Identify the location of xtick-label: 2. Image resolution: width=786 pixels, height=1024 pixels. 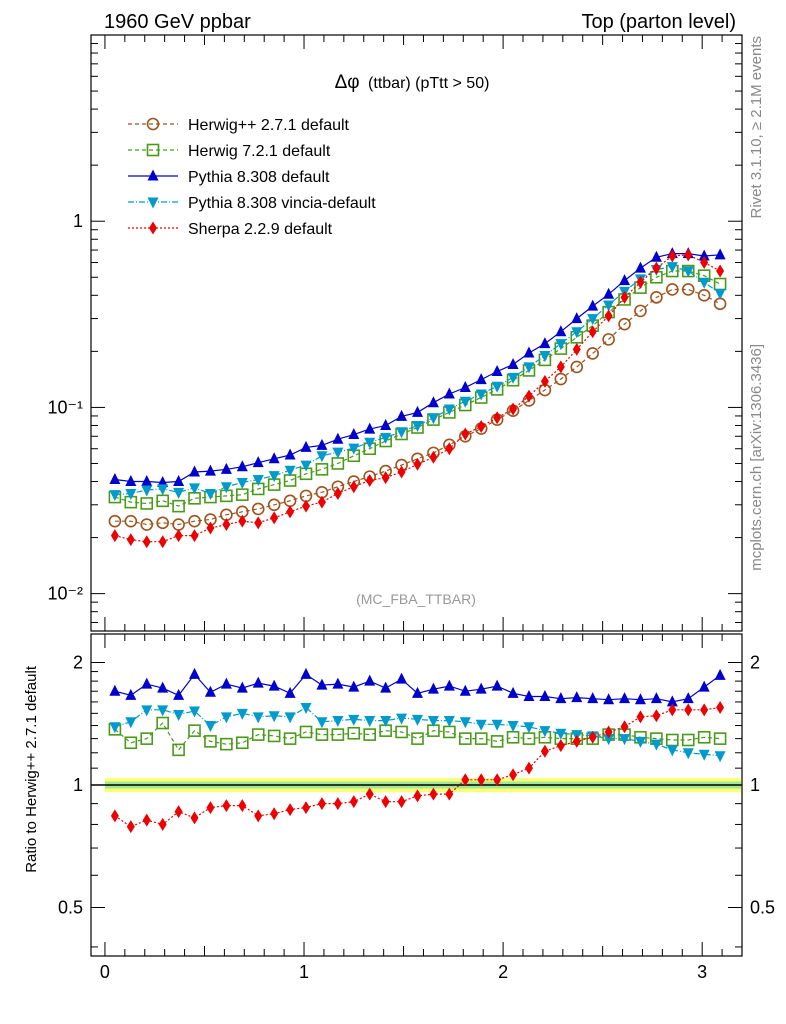
(503, 972).